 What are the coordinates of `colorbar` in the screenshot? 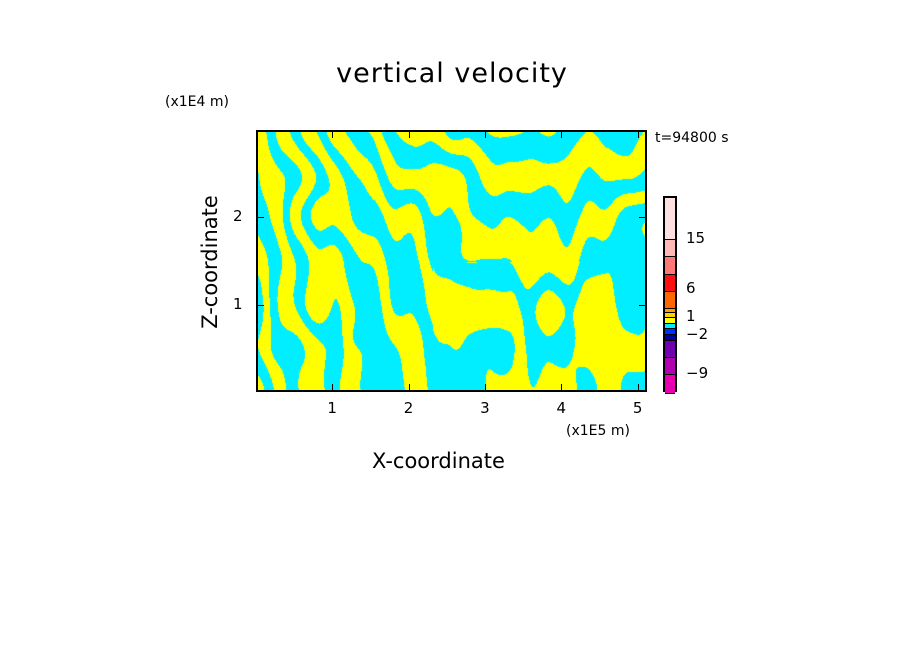 It's located at (670, 295).